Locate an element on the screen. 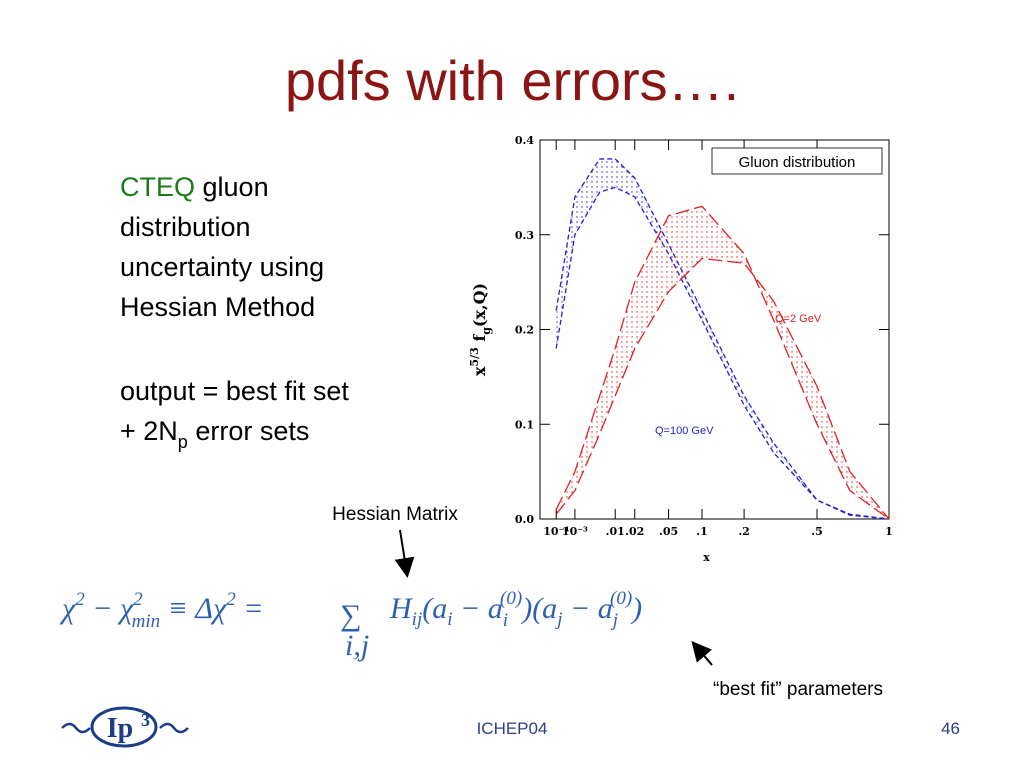 This screenshot has width=1024, height=768. logo-sup: 3 is located at coordinates (145, 720).